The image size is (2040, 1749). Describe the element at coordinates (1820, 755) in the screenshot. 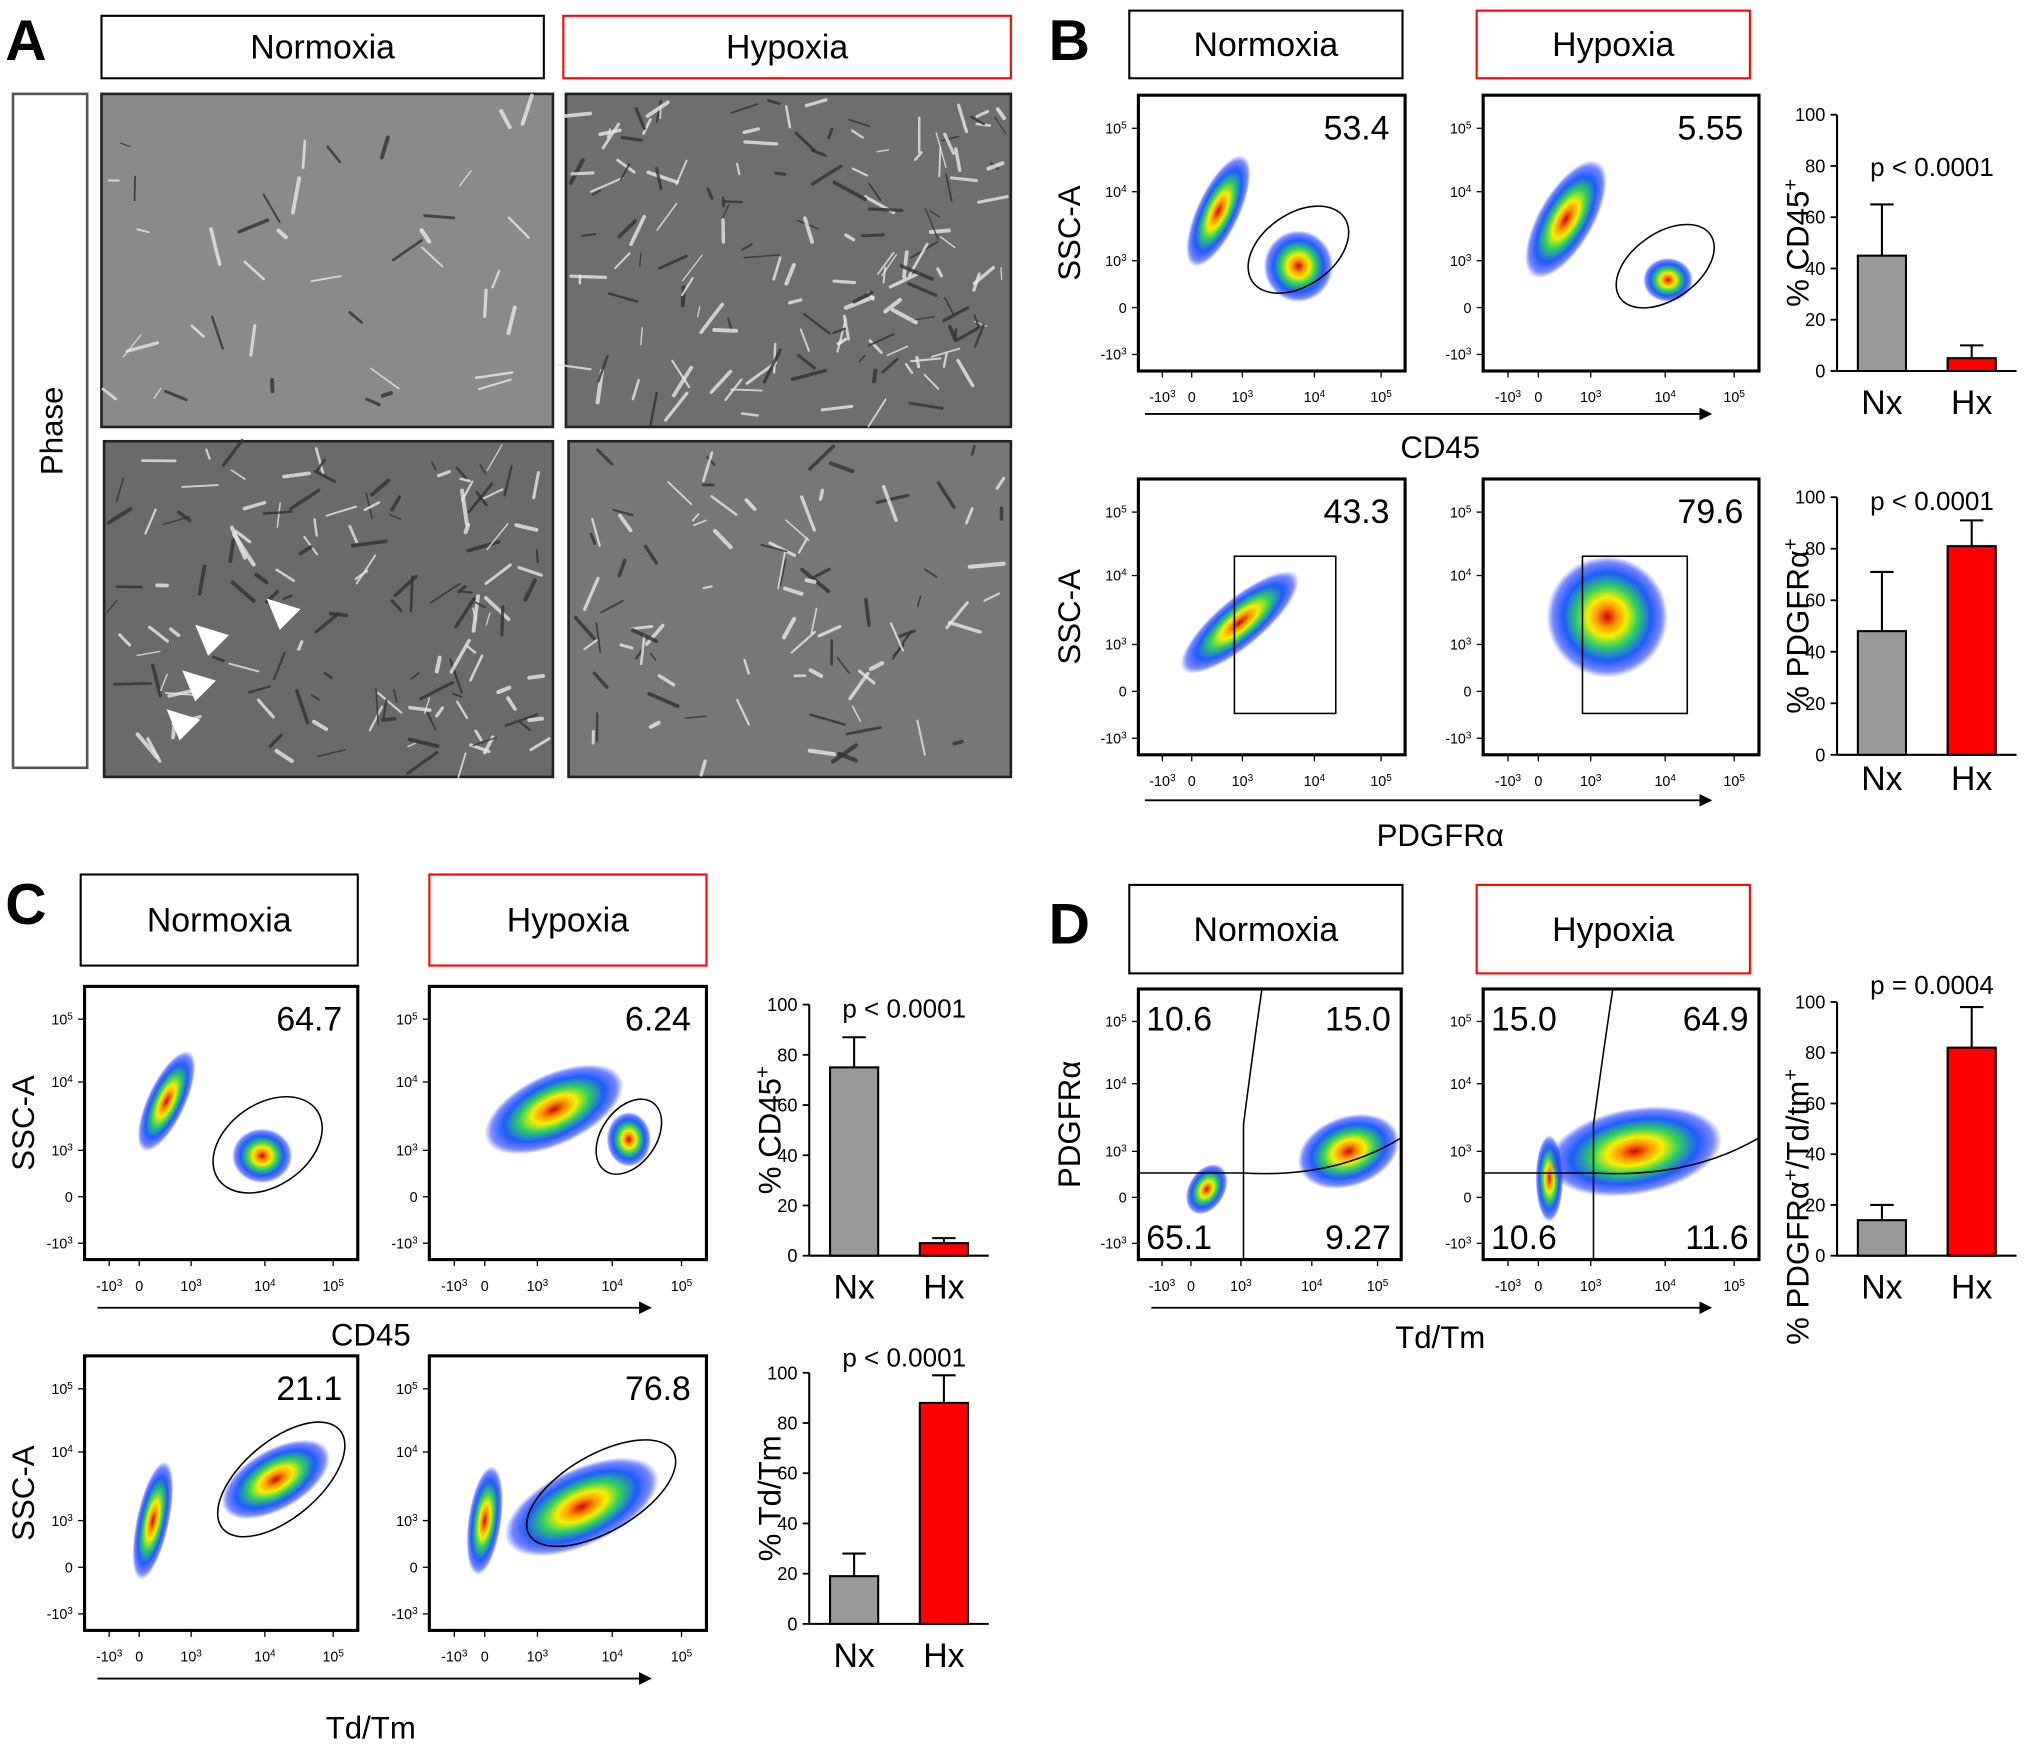

I see `y-tick-label: 0` at that location.